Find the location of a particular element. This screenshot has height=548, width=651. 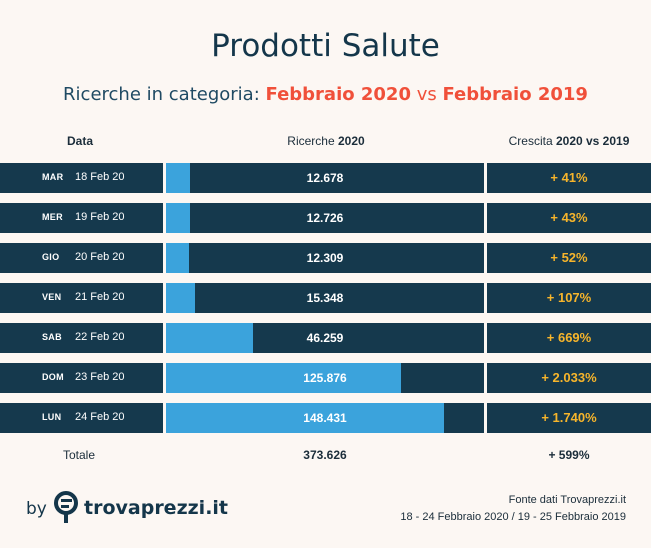

day-label: SAB is located at coordinates (52, 337).